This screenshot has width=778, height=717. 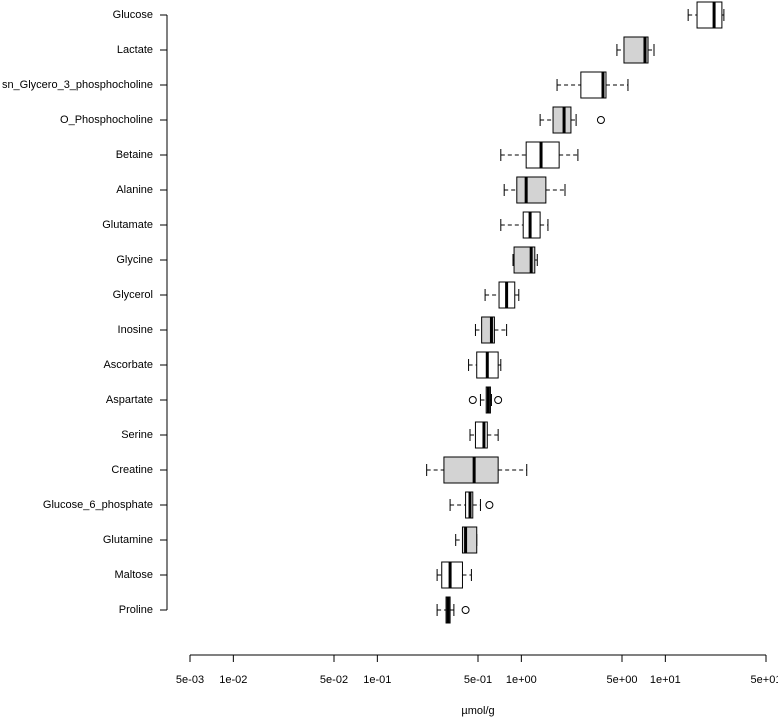 What do you see at coordinates (134, 155) in the screenshot?
I see `y-tick-label: Betaine` at bounding box center [134, 155].